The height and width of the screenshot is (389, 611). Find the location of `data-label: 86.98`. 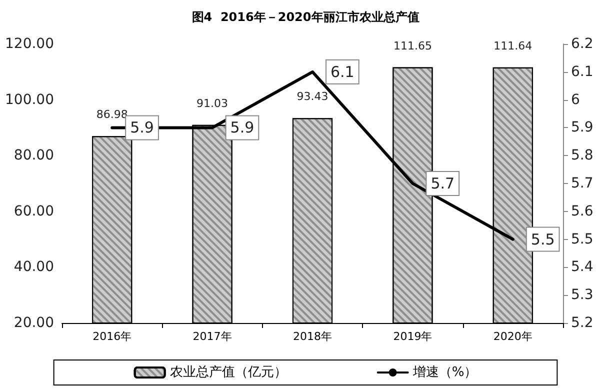

data-label: 86.98 is located at coordinates (112, 115).